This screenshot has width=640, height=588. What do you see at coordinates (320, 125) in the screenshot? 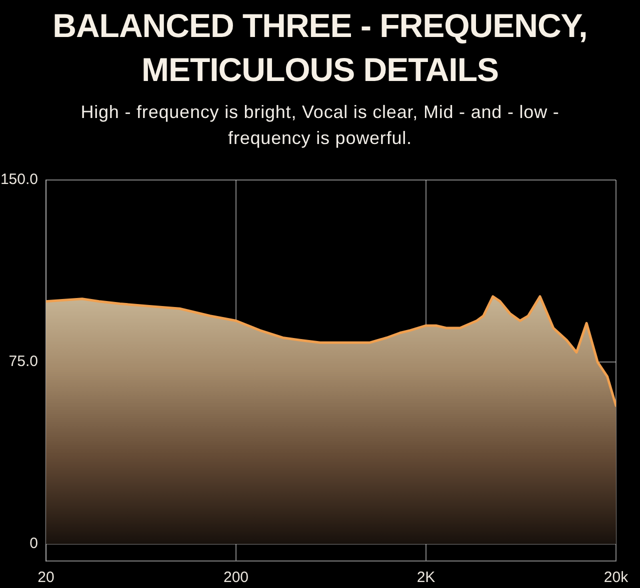
I see `chart-subtitle: High - frequency is bright, Vocal is clear, Mid - and - low - frequency is powerful.` at bounding box center [320, 125].